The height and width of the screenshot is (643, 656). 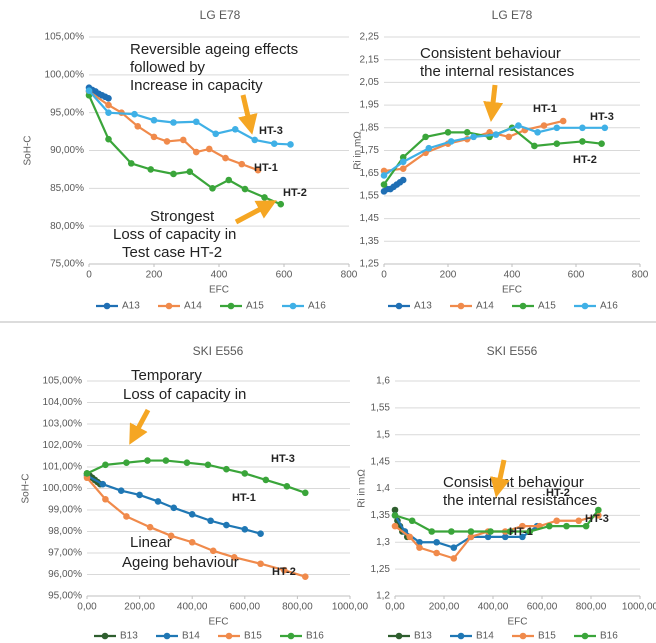 What do you see at coordinates (191, 636) in the screenshot?
I see `legend-label: B14` at bounding box center [191, 636].